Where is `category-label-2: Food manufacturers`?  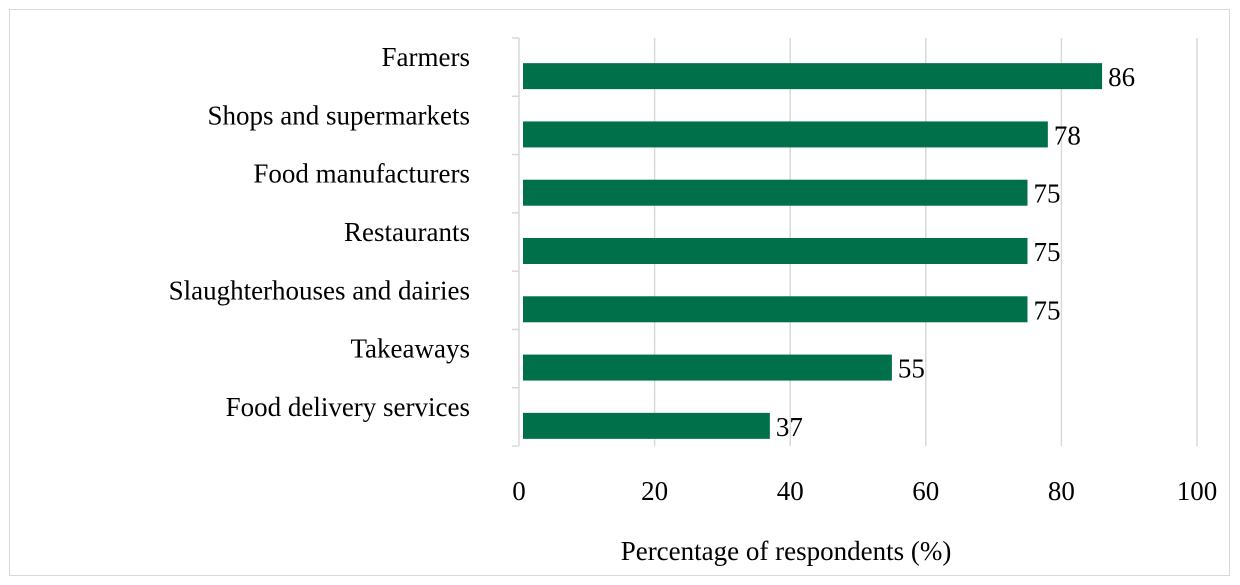
category-label-2: Food manufacturers is located at coordinates (361, 174).